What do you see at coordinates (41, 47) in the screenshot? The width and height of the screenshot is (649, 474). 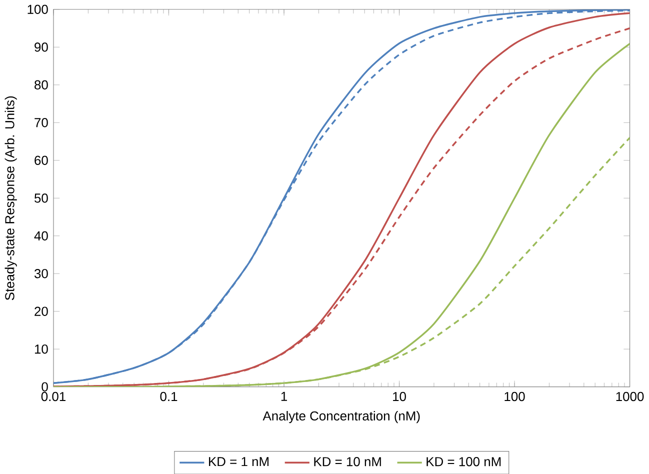 I see `y-tick-label: 90` at bounding box center [41, 47].